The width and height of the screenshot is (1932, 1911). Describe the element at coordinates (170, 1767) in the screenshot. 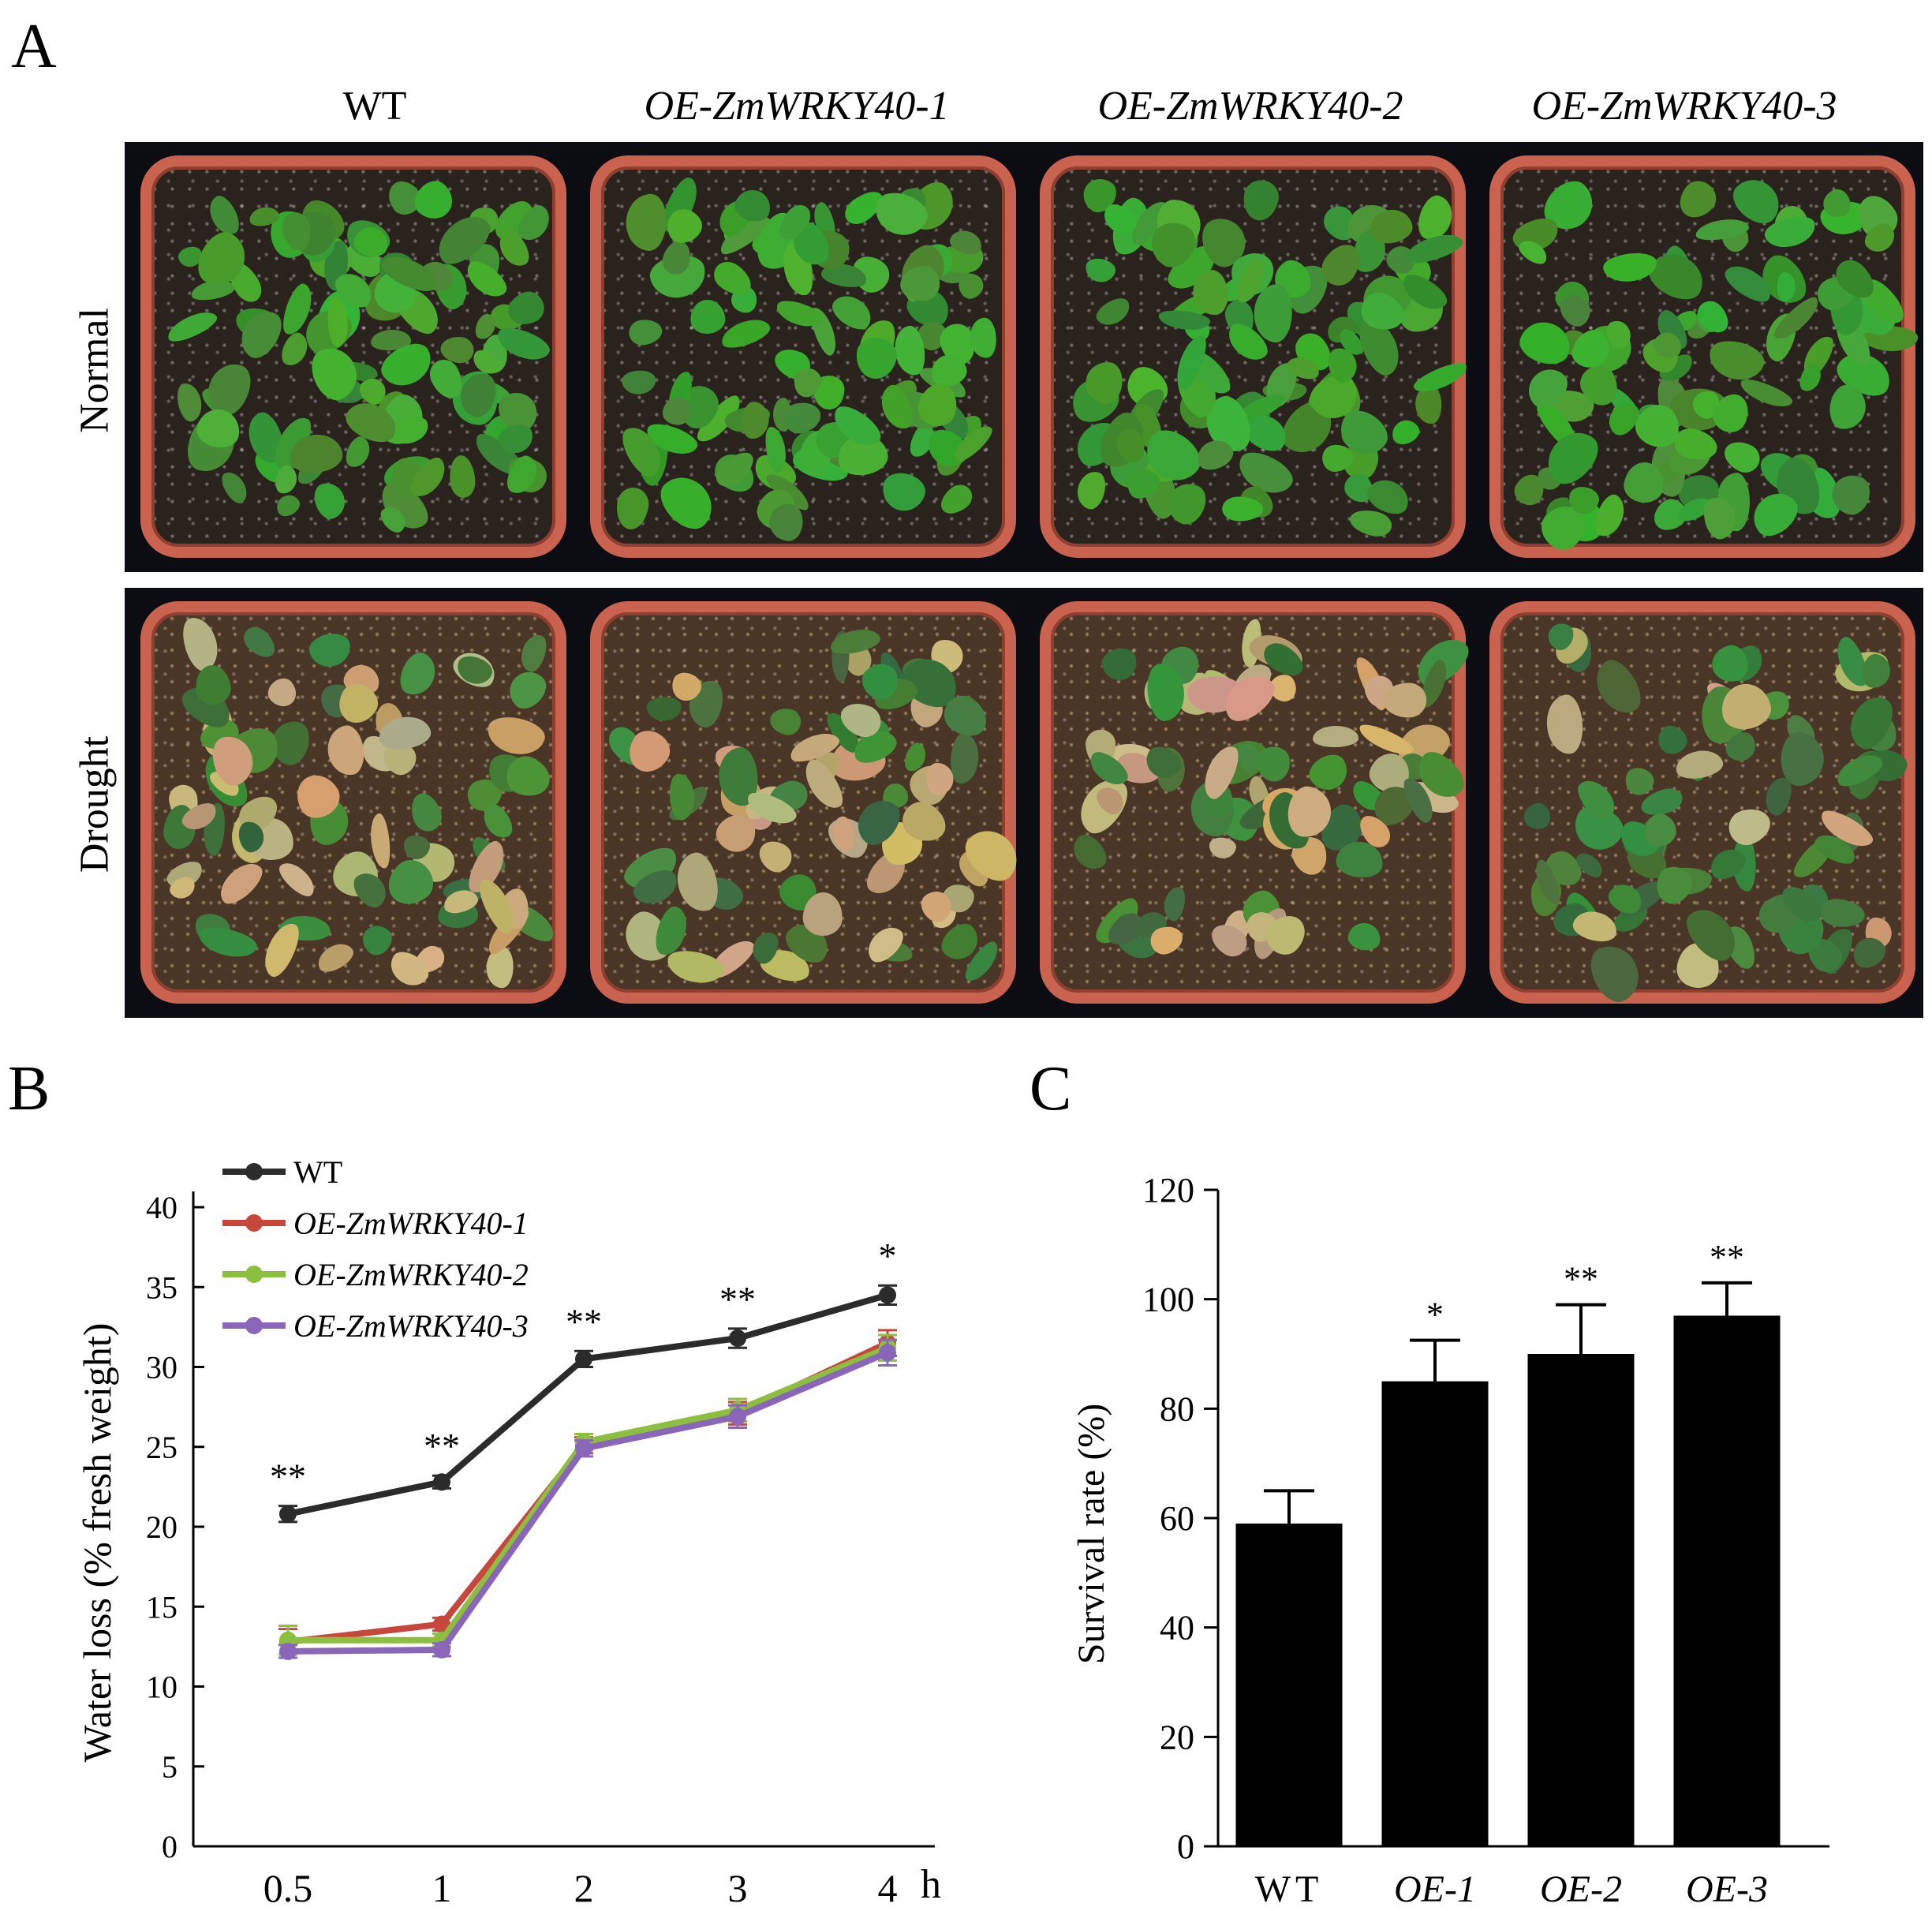

I see `y-tick-label: 5` at that location.